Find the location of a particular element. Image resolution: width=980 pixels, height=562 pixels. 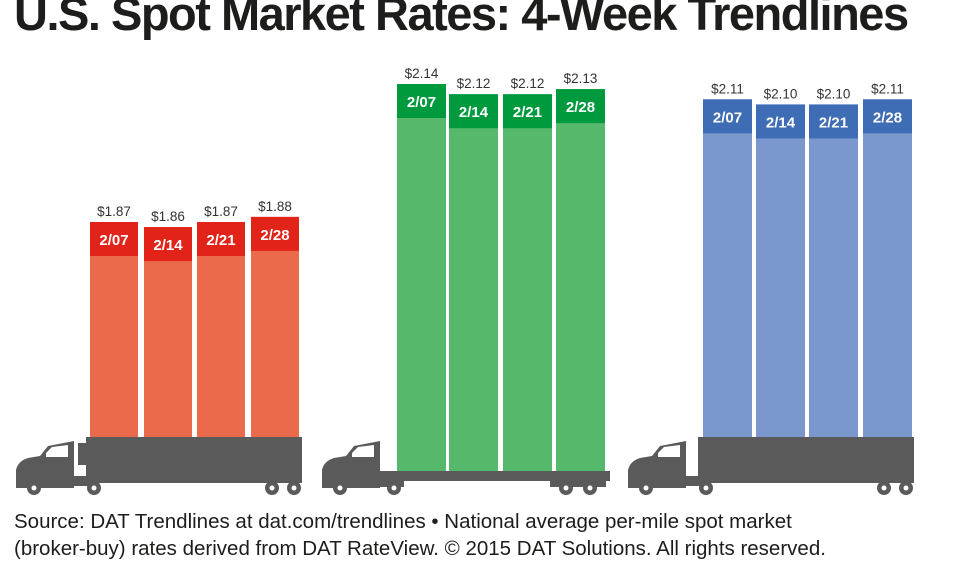

bar-value-label: $2.13 is located at coordinates (581, 78).